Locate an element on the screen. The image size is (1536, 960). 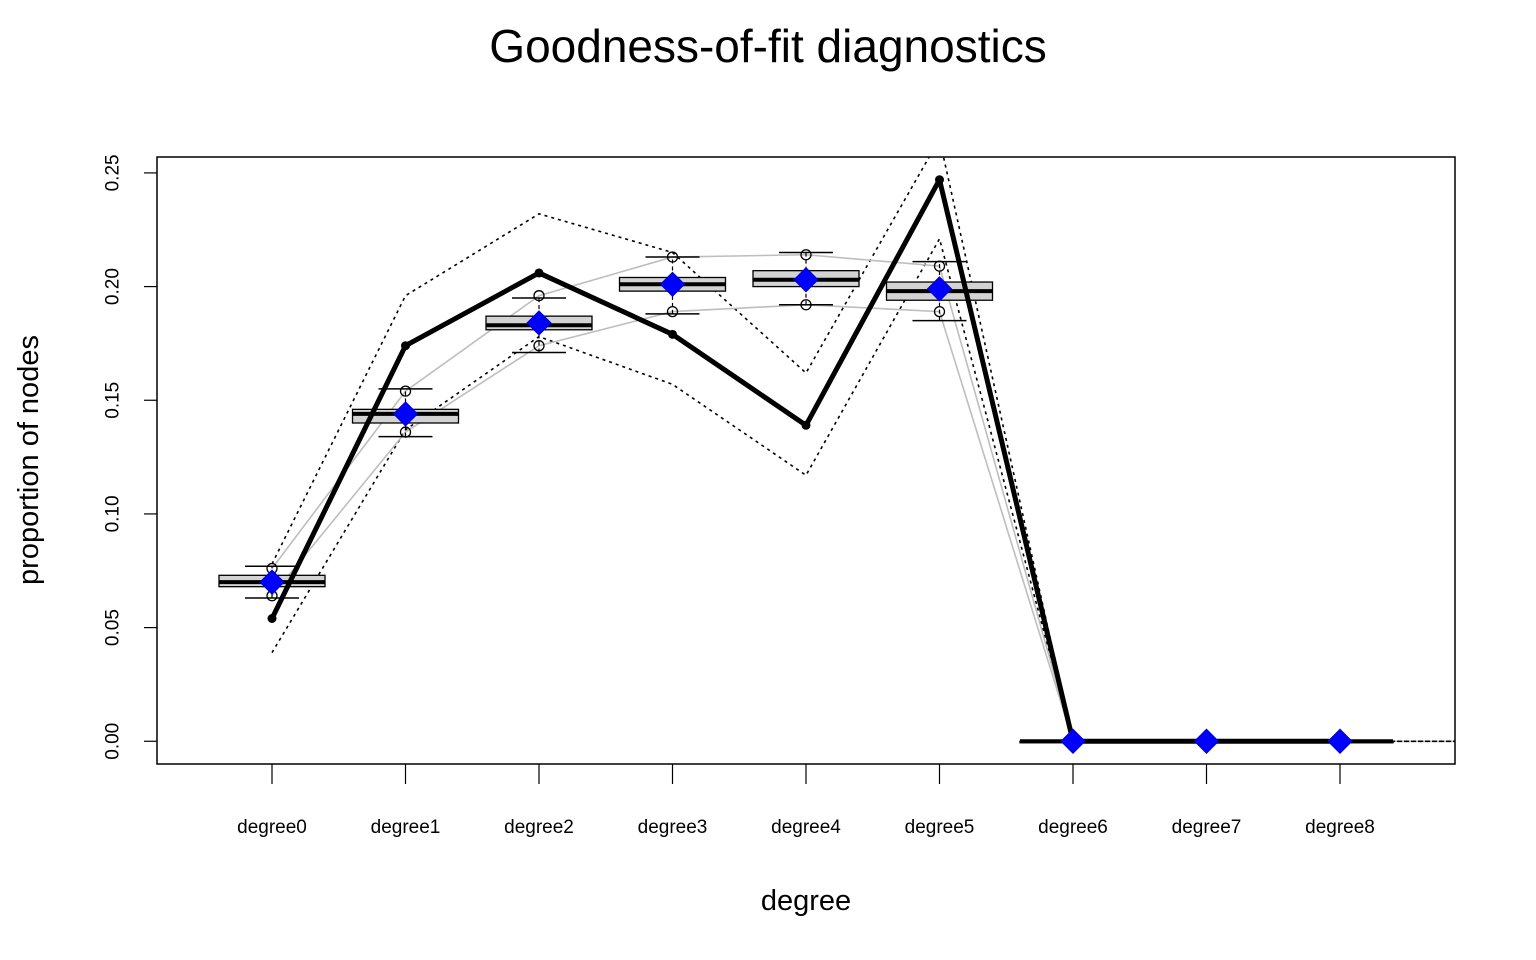
y-tick-label: 0.05 is located at coordinates (113, 627).